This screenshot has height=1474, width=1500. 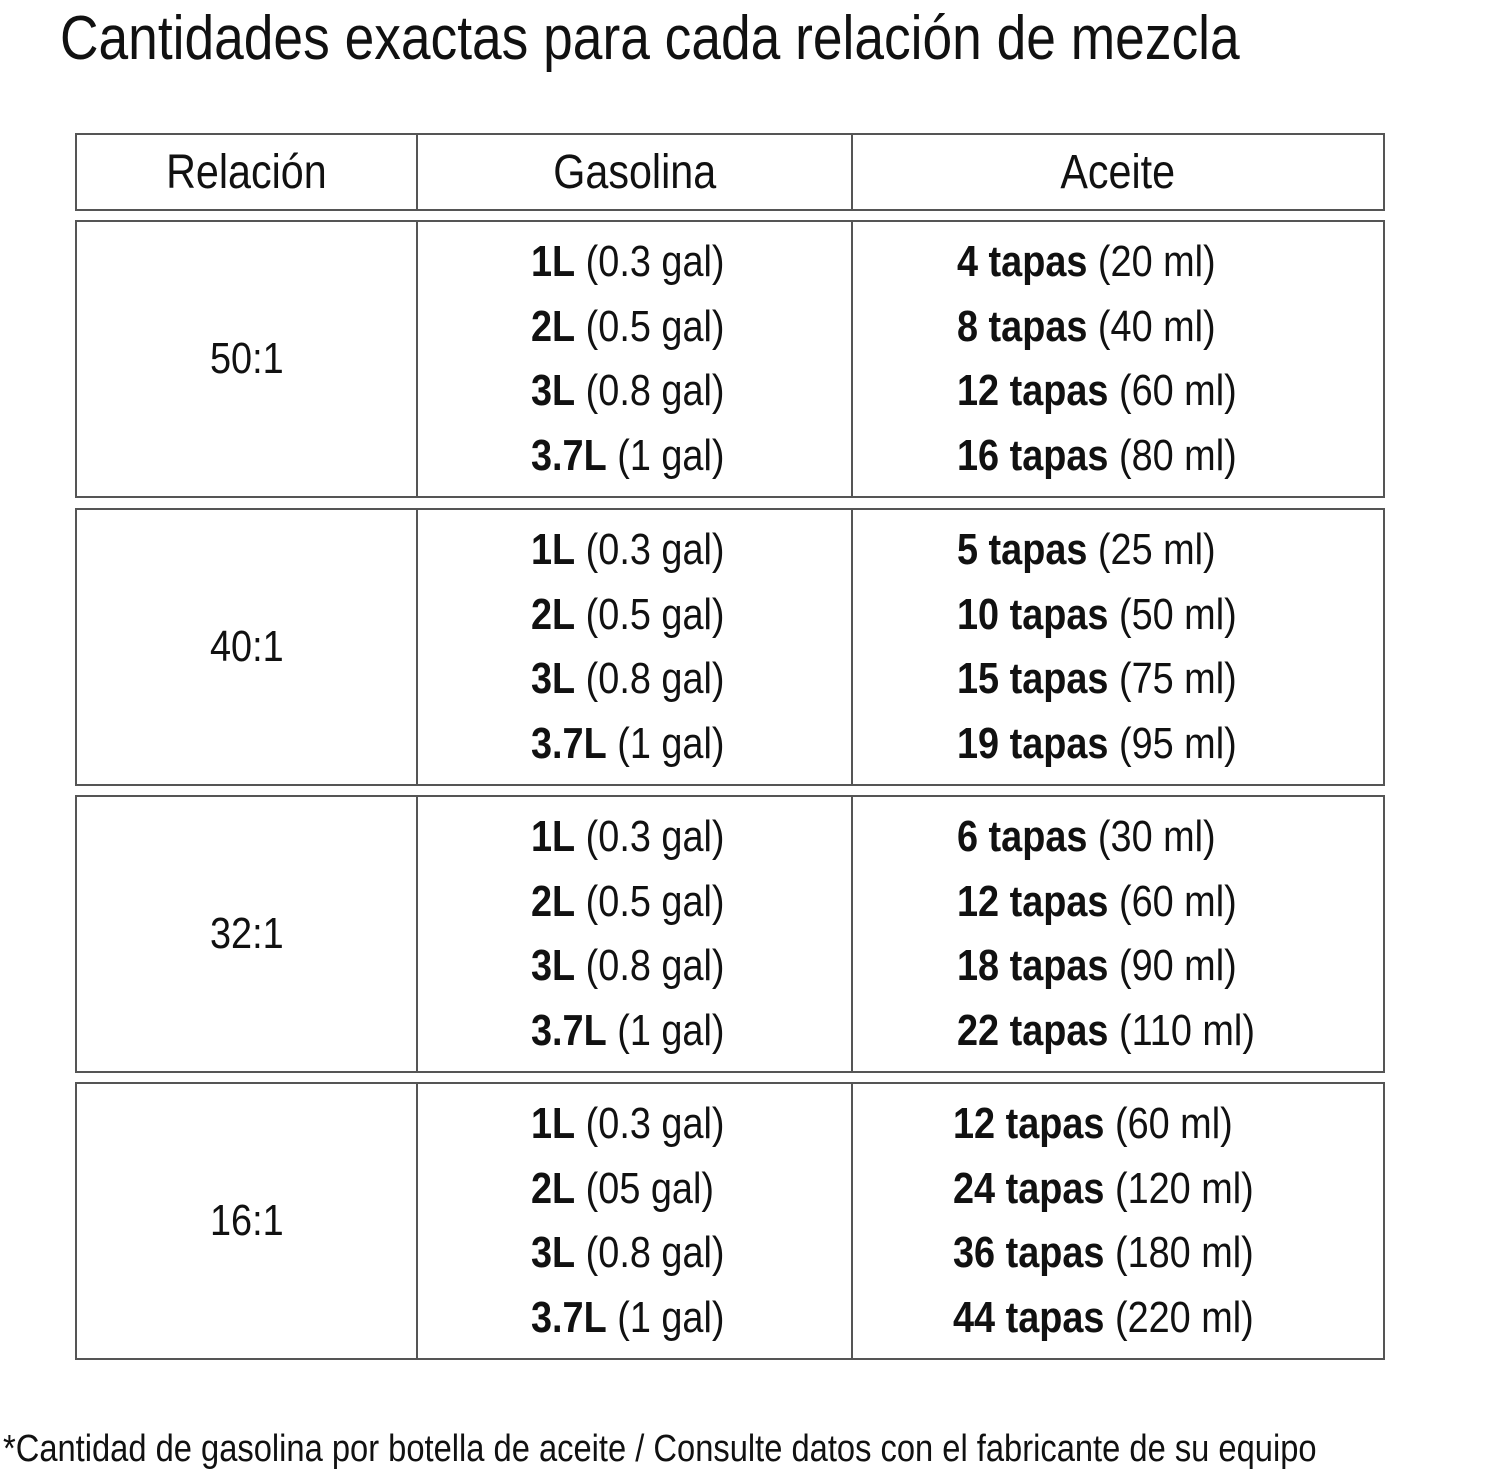 What do you see at coordinates (1103, 1317) in the screenshot?
I see `aceite-line: 44 tapas (220 ml)` at bounding box center [1103, 1317].